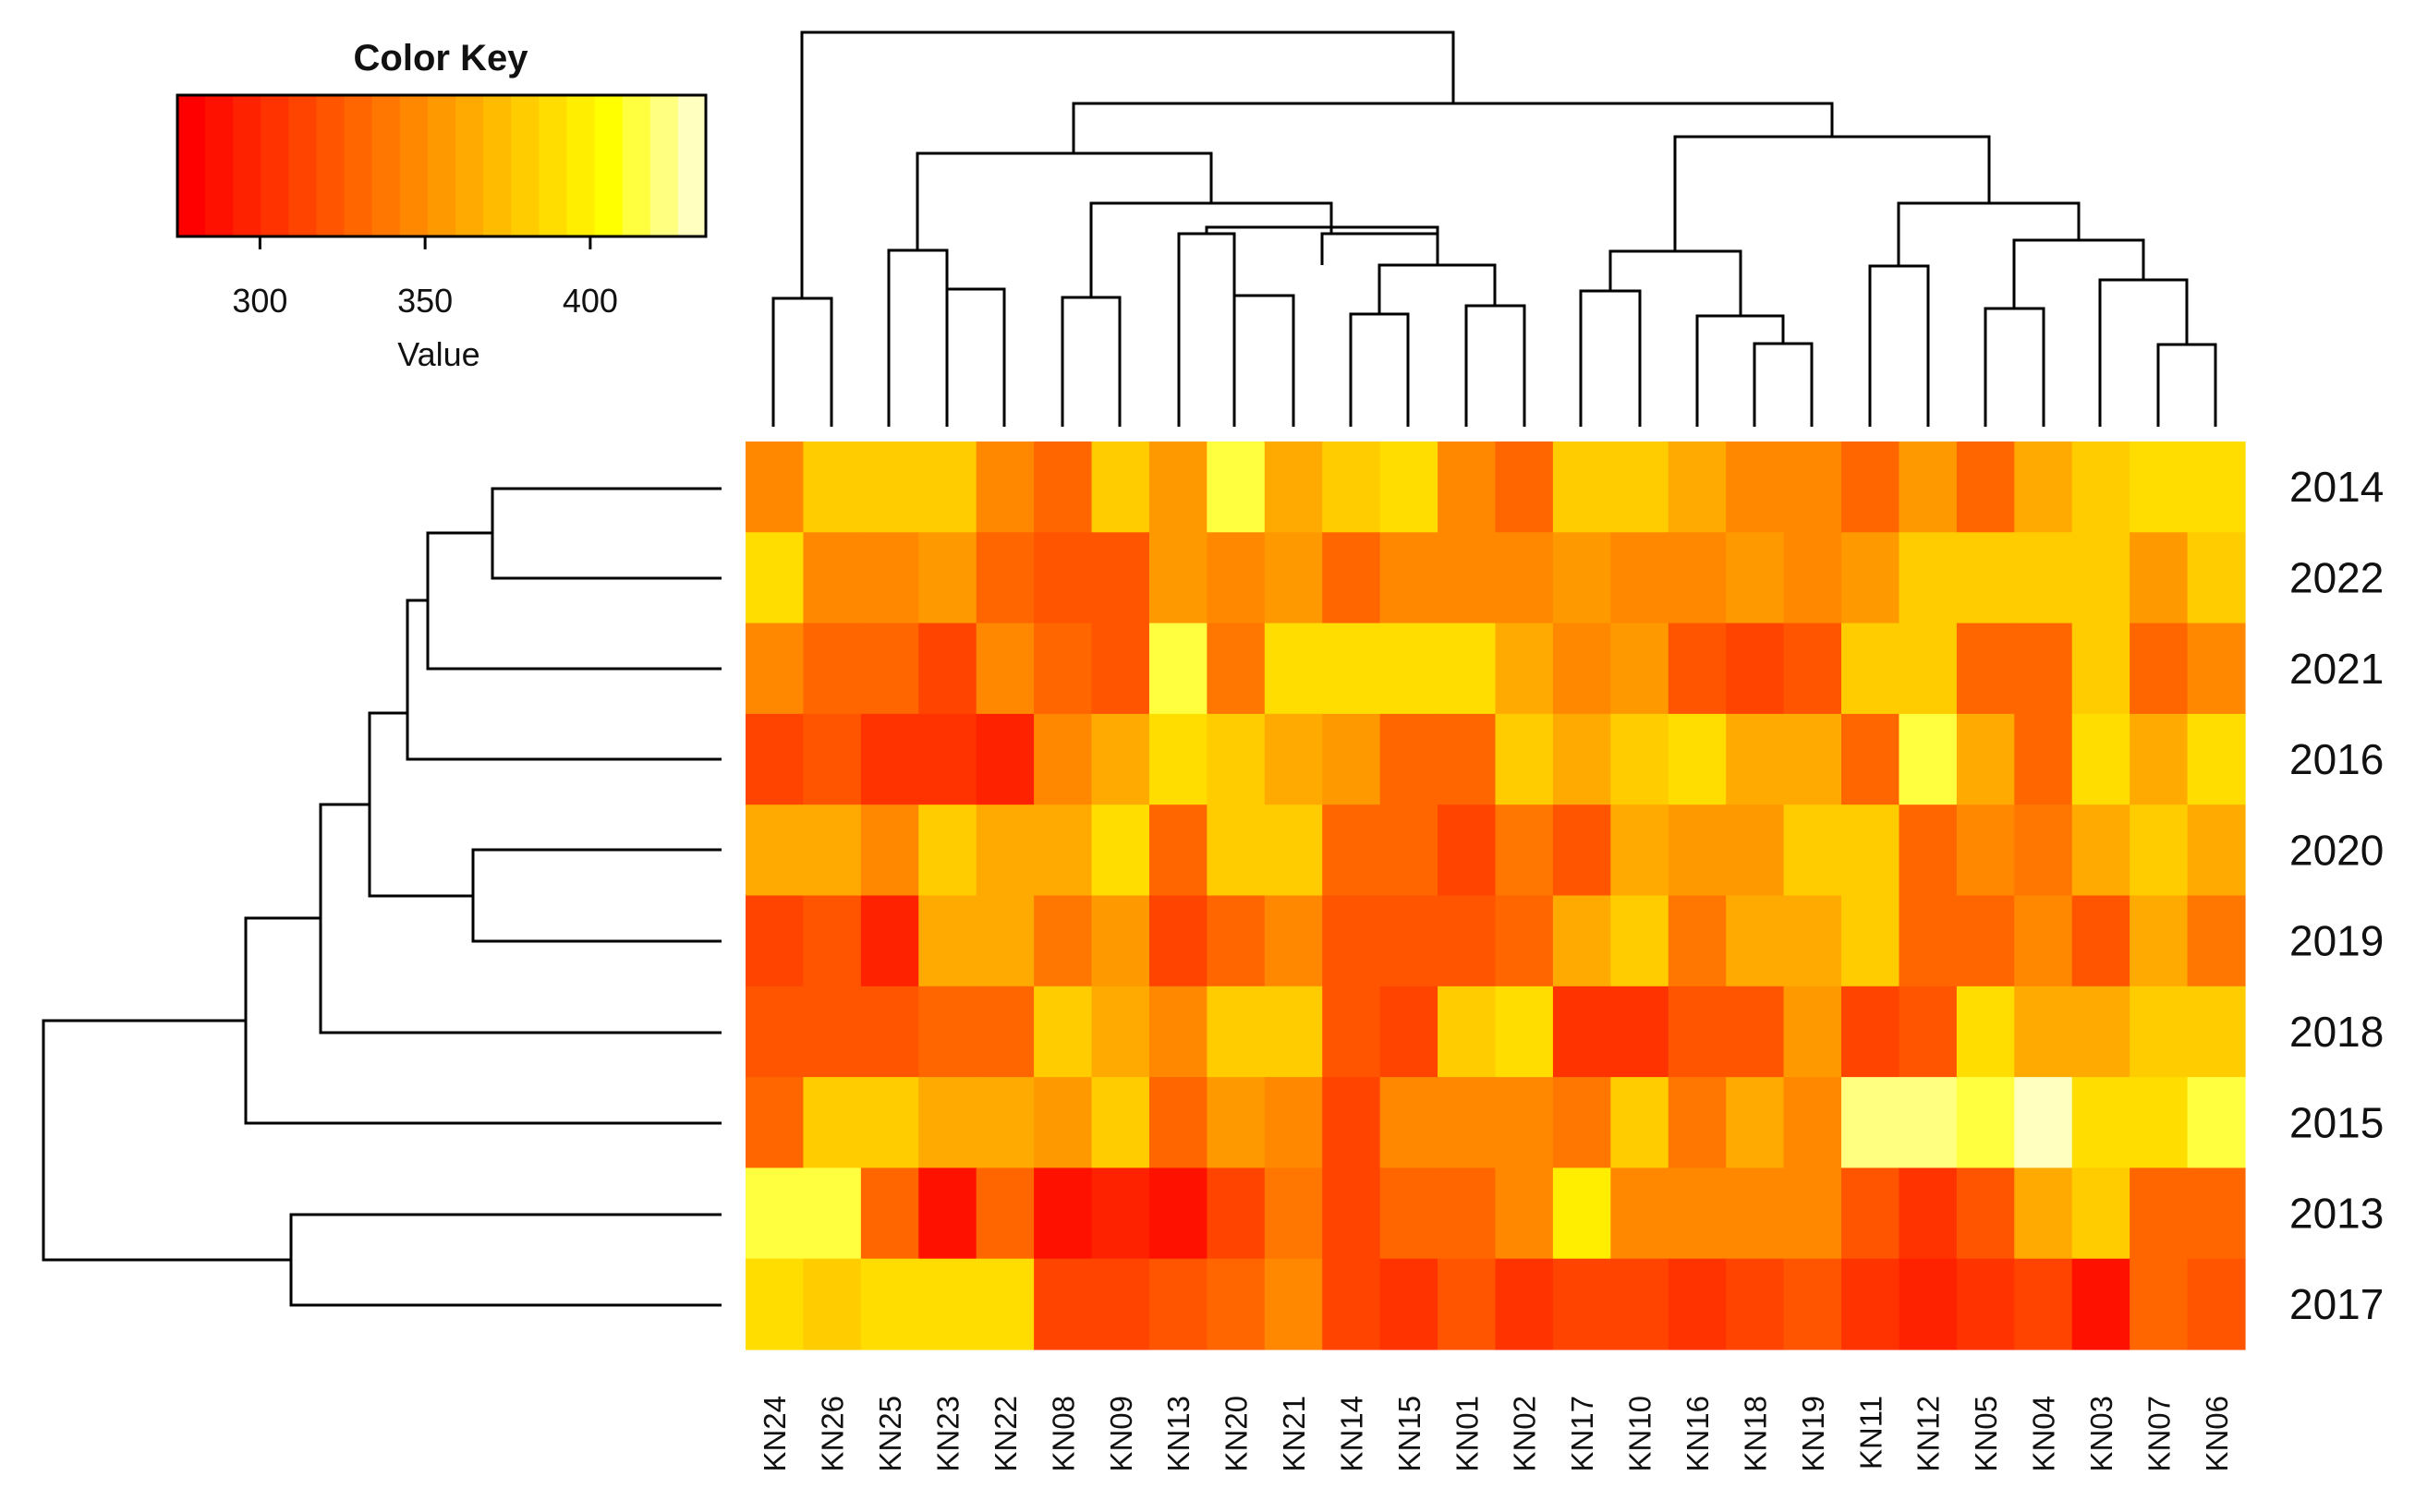 This screenshot has width=2415, height=1512. I want to click on column-label: KN08, so click(1063, 1434).